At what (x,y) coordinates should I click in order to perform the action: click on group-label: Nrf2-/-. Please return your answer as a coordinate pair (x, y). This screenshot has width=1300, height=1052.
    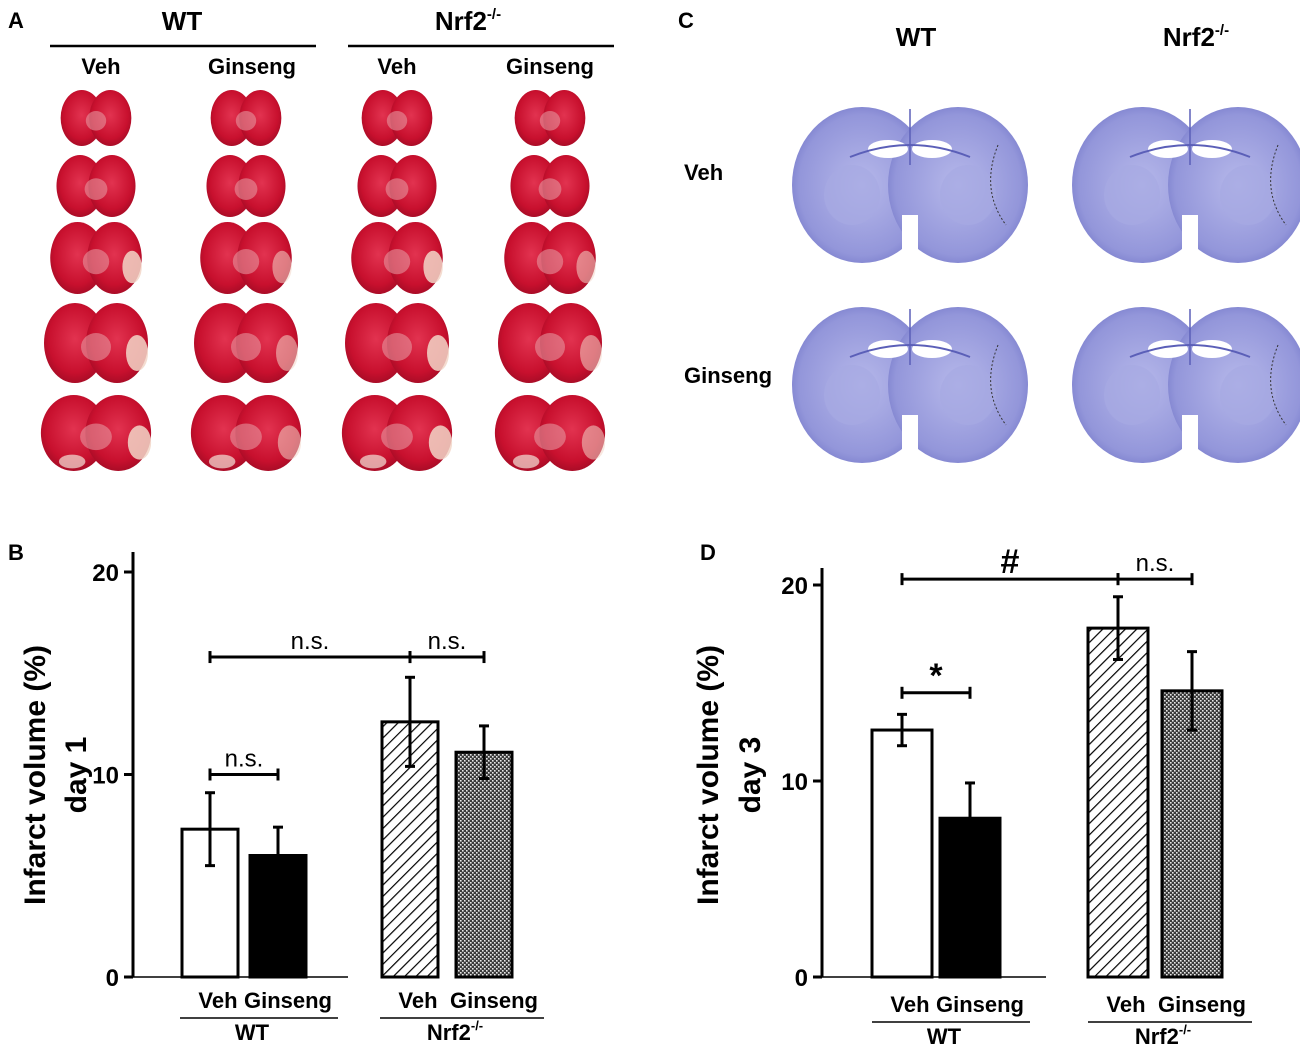
    Looking at the image, I should click on (1163, 1035).